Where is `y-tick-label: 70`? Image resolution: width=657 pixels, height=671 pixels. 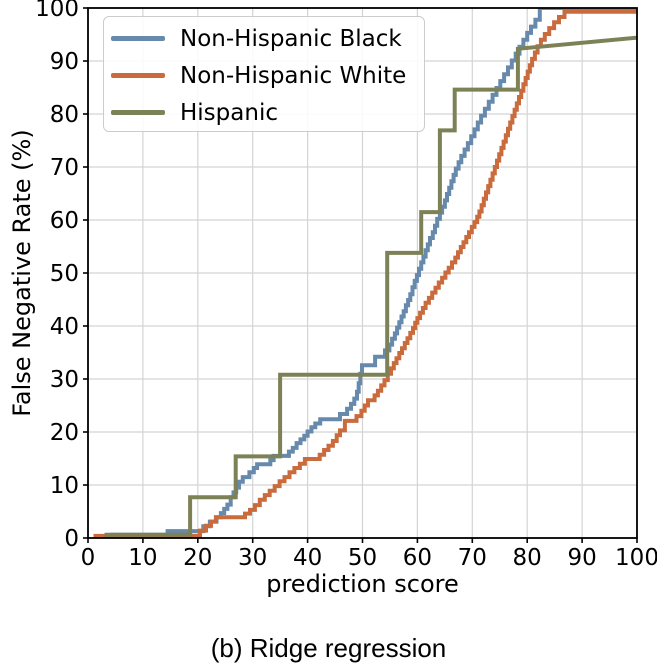 y-tick-label: 70 is located at coordinates (64, 168).